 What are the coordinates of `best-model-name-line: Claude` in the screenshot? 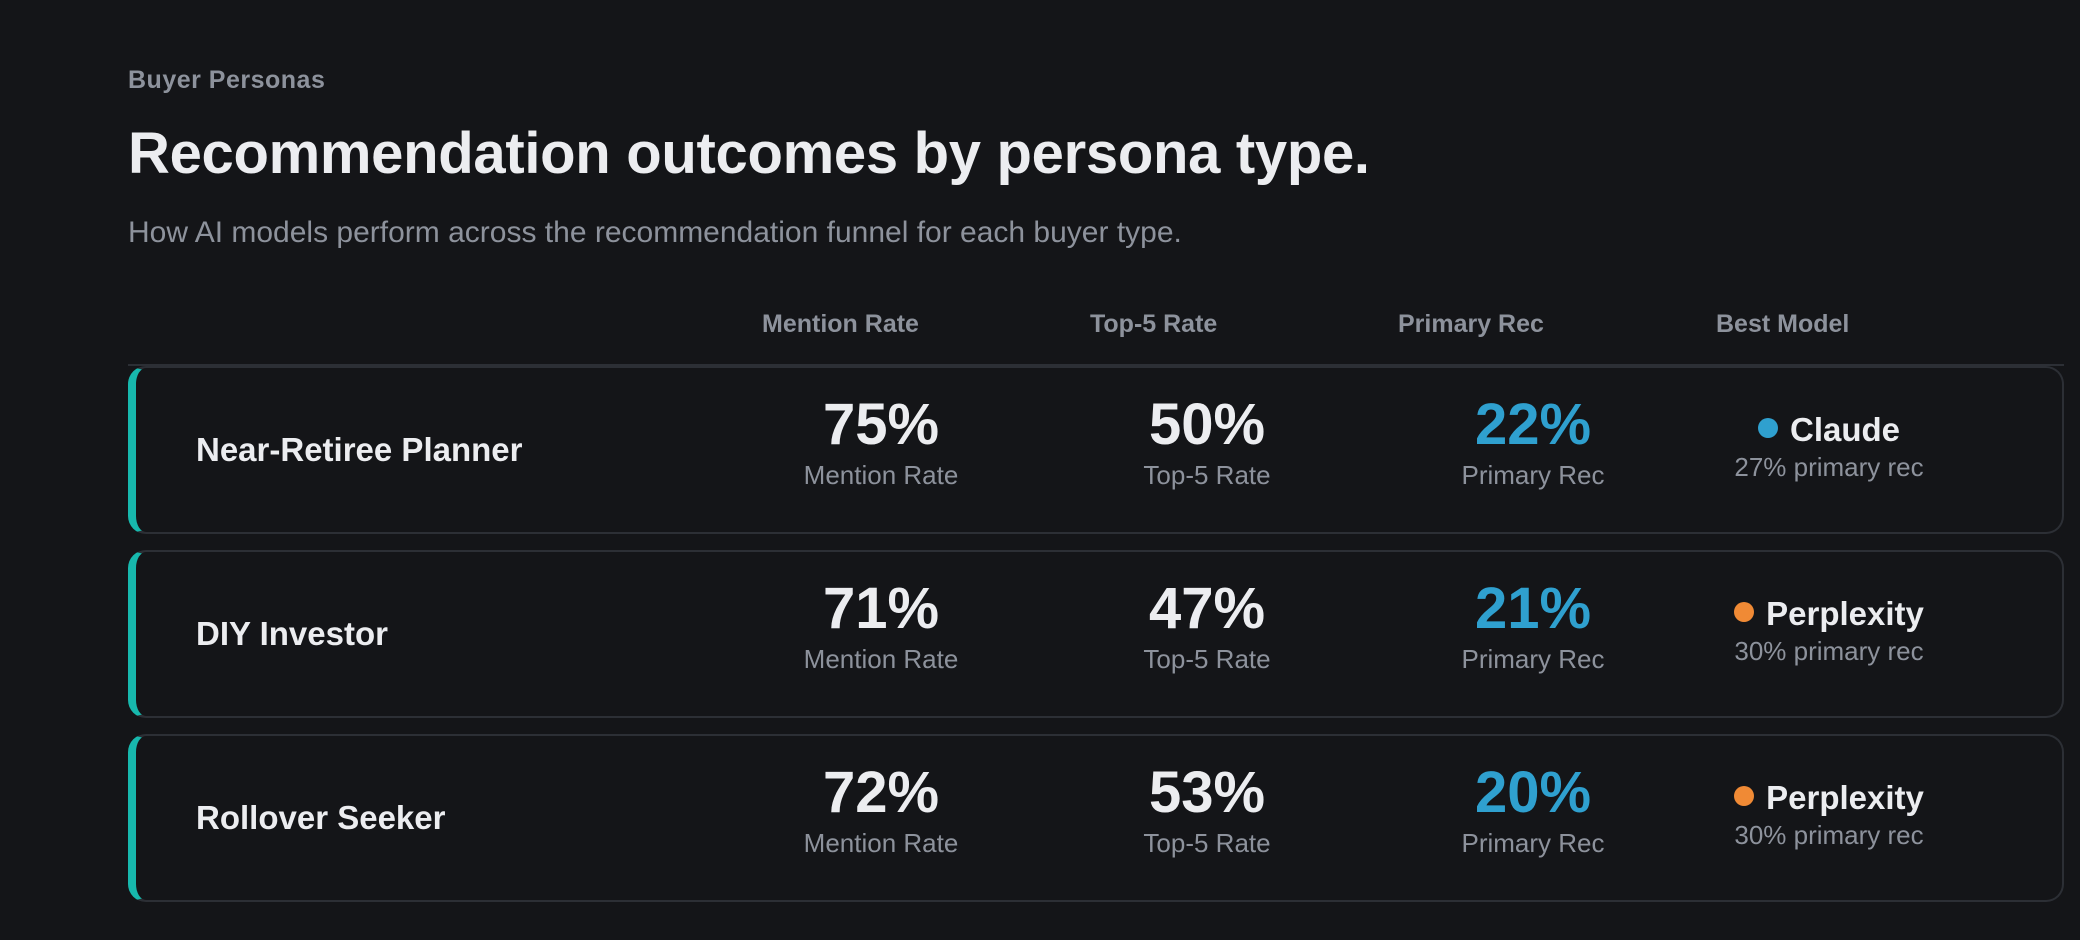 It's located at (1829, 430).